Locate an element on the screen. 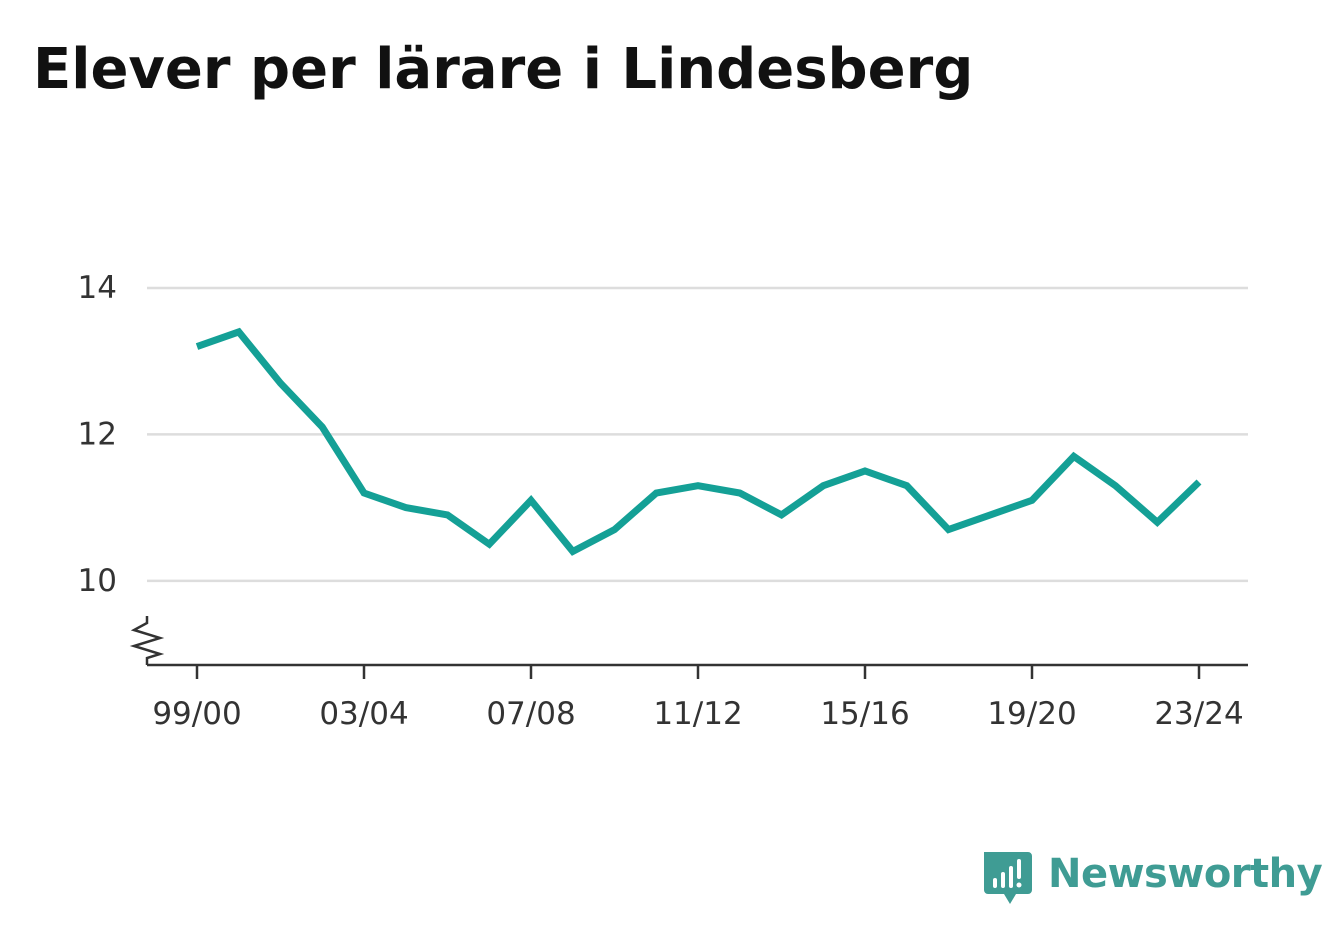 The image size is (1322, 939). y-tick-label: 10 is located at coordinates (97, 581).